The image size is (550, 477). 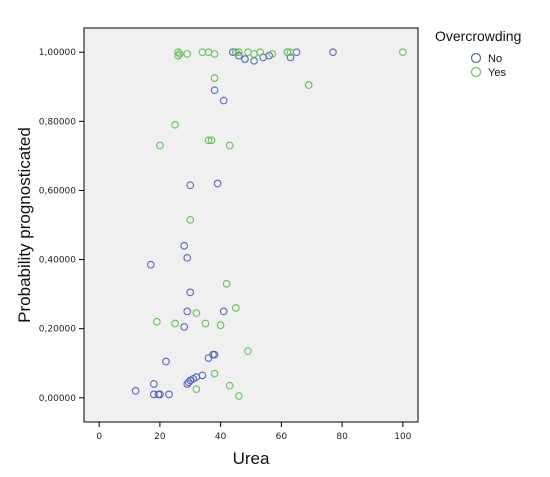 I want to click on x-tick-label: 100, so click(x=402, y=437).